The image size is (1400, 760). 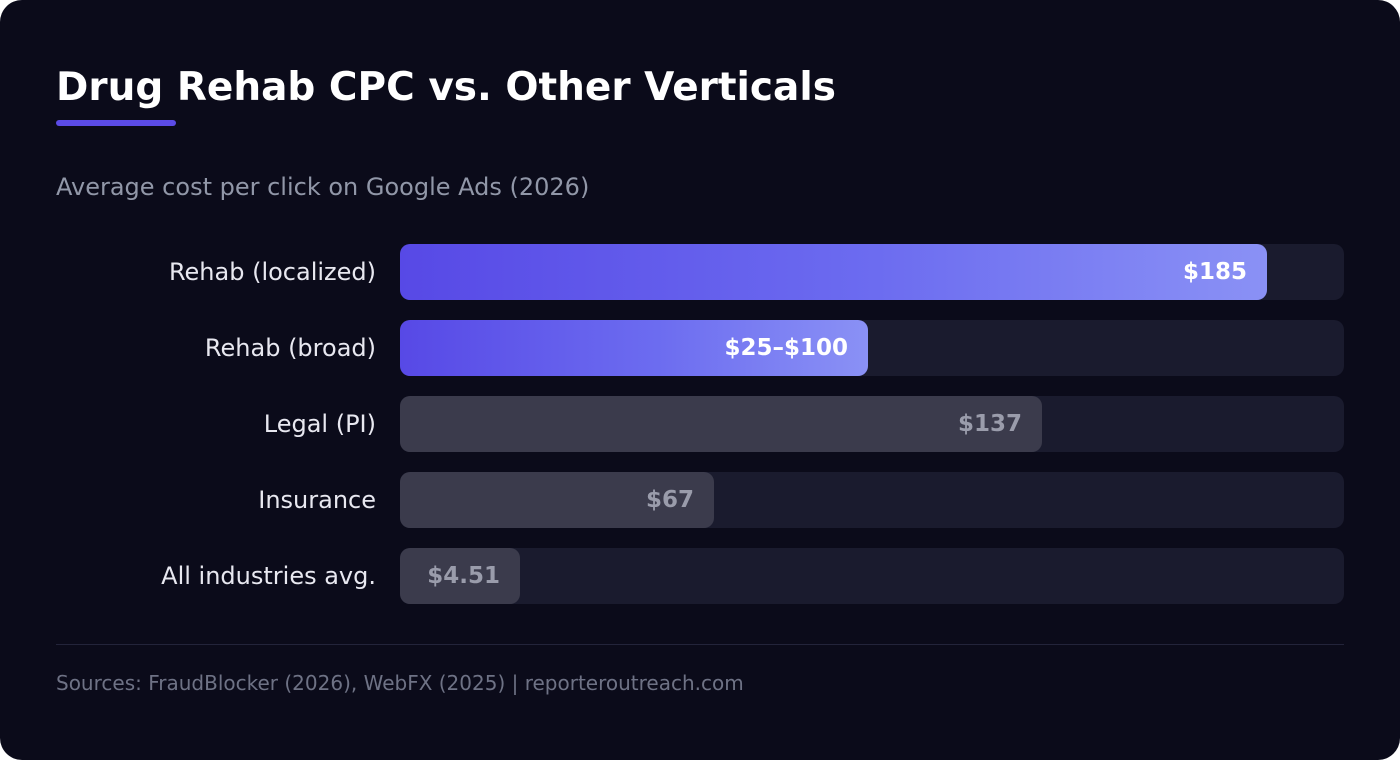 I want to click on chart-title: Drug Rehab CPC vs. Other Verticals, so click(x=446, y=87).